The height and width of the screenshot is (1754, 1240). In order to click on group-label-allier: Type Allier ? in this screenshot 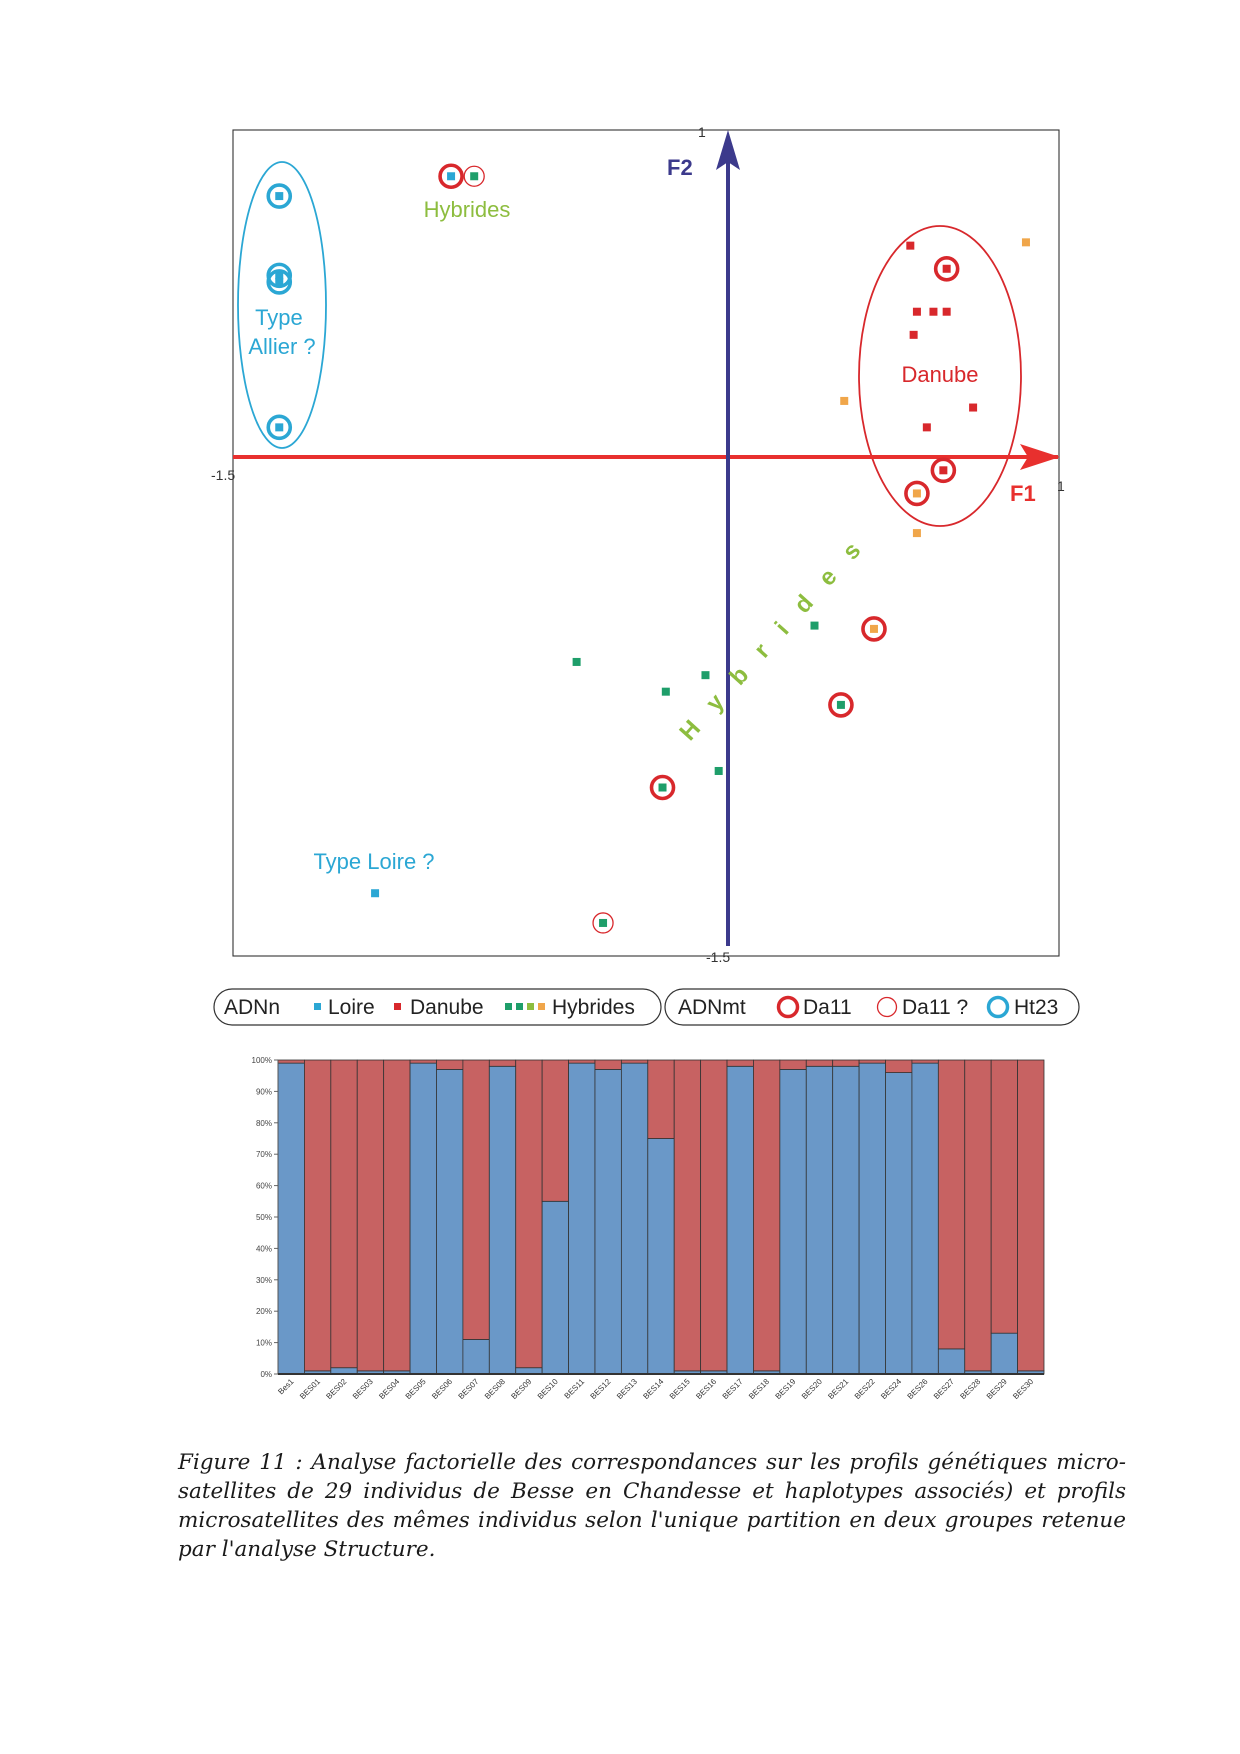, I will do `click(281, 332)`.